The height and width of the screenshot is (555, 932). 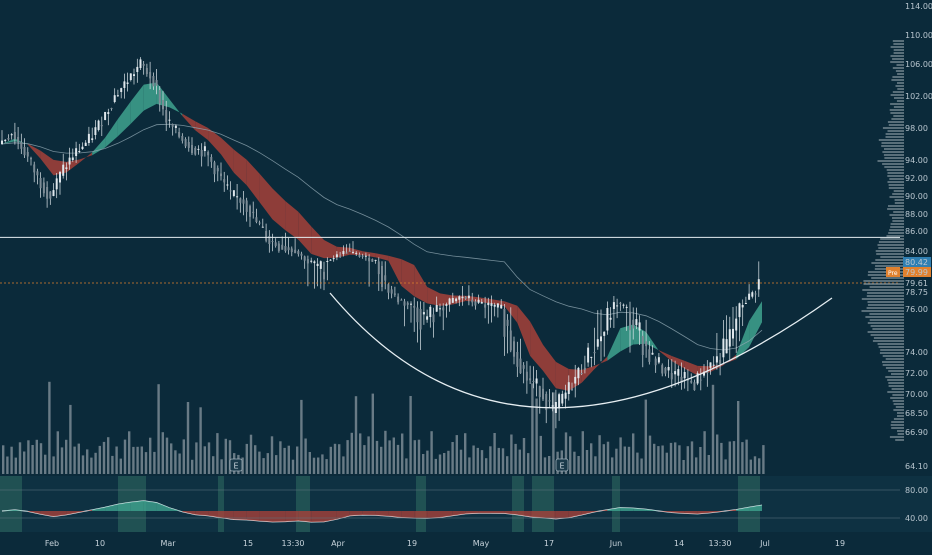 I want to click on indicator-axis-tick-label: 80.00, so click(x=916, y=490).